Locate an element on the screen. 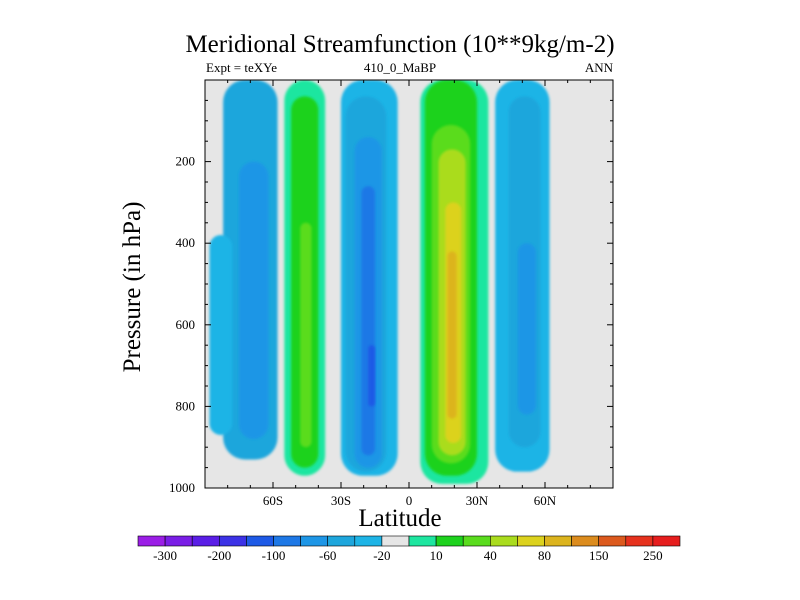 Image resolution: width=800 pixels, height=600 pixels. chart-title: Meridional Streamfunction (10**9kg/m-2) is located at coordinates (400, 44).